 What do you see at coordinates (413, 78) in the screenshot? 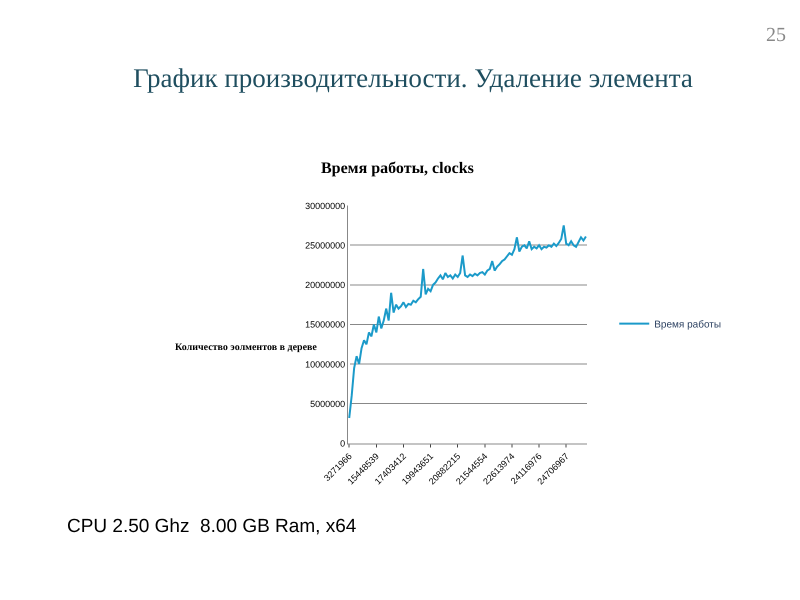
I see `chart-title: График производительности. Удаление элемента` at bounding box center [413, 78].